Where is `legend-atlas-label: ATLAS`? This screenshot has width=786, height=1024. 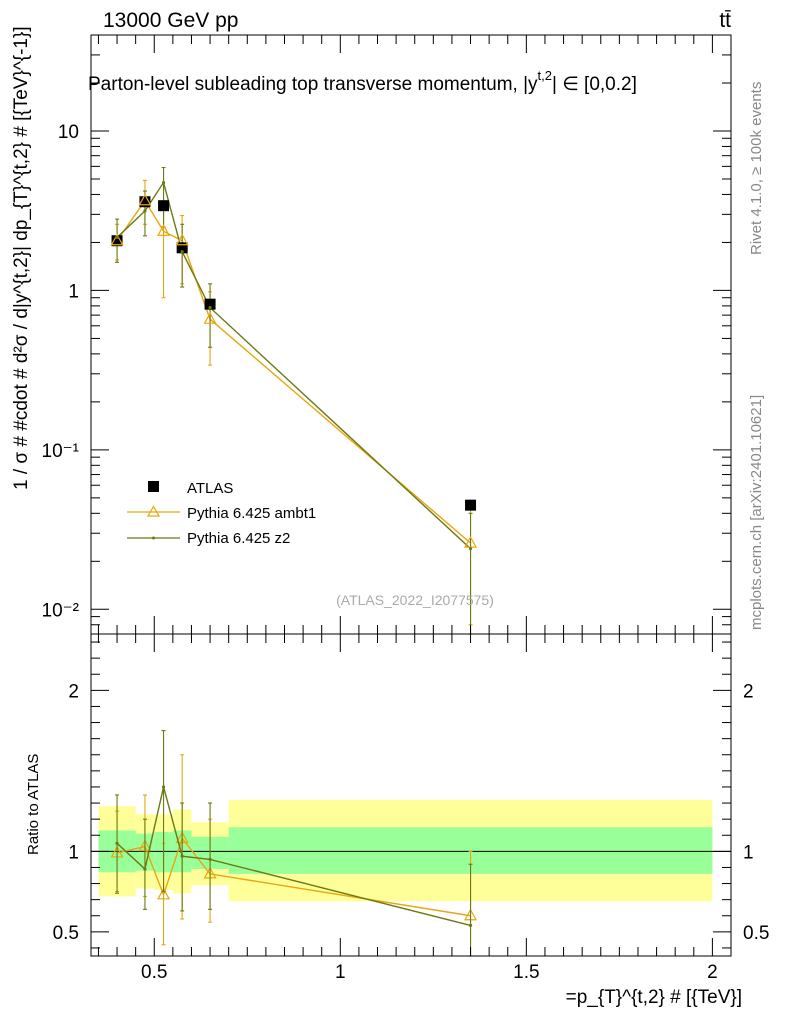 legend-atlas-label: ATLAS is located at coordinates (210, 488).